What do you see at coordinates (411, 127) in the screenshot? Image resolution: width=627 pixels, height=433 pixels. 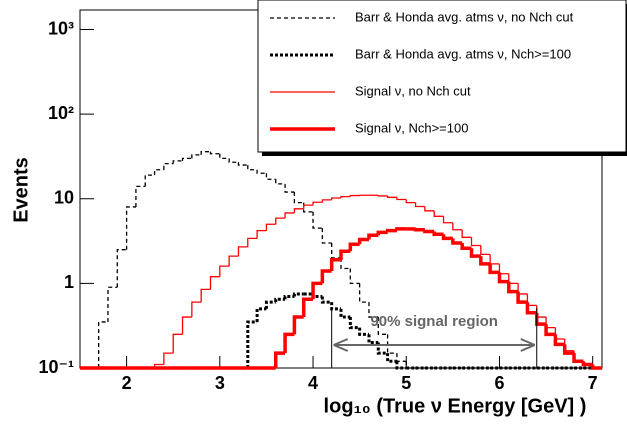 I see `legend-label: Signal ν, Nch>=100` at bounding box center [411, 127].